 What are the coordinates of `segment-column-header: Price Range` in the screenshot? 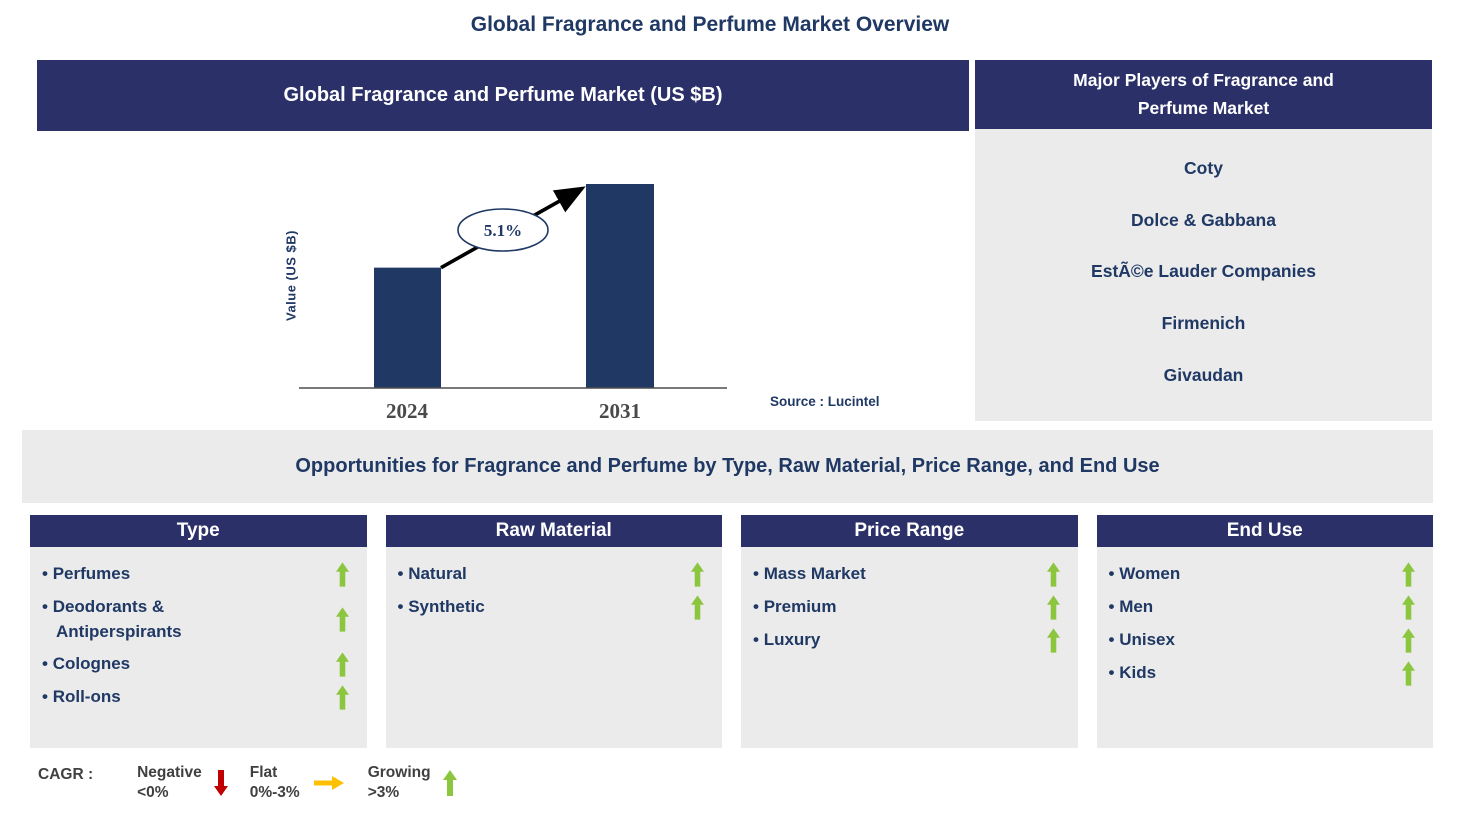 It's located at (909, 531).